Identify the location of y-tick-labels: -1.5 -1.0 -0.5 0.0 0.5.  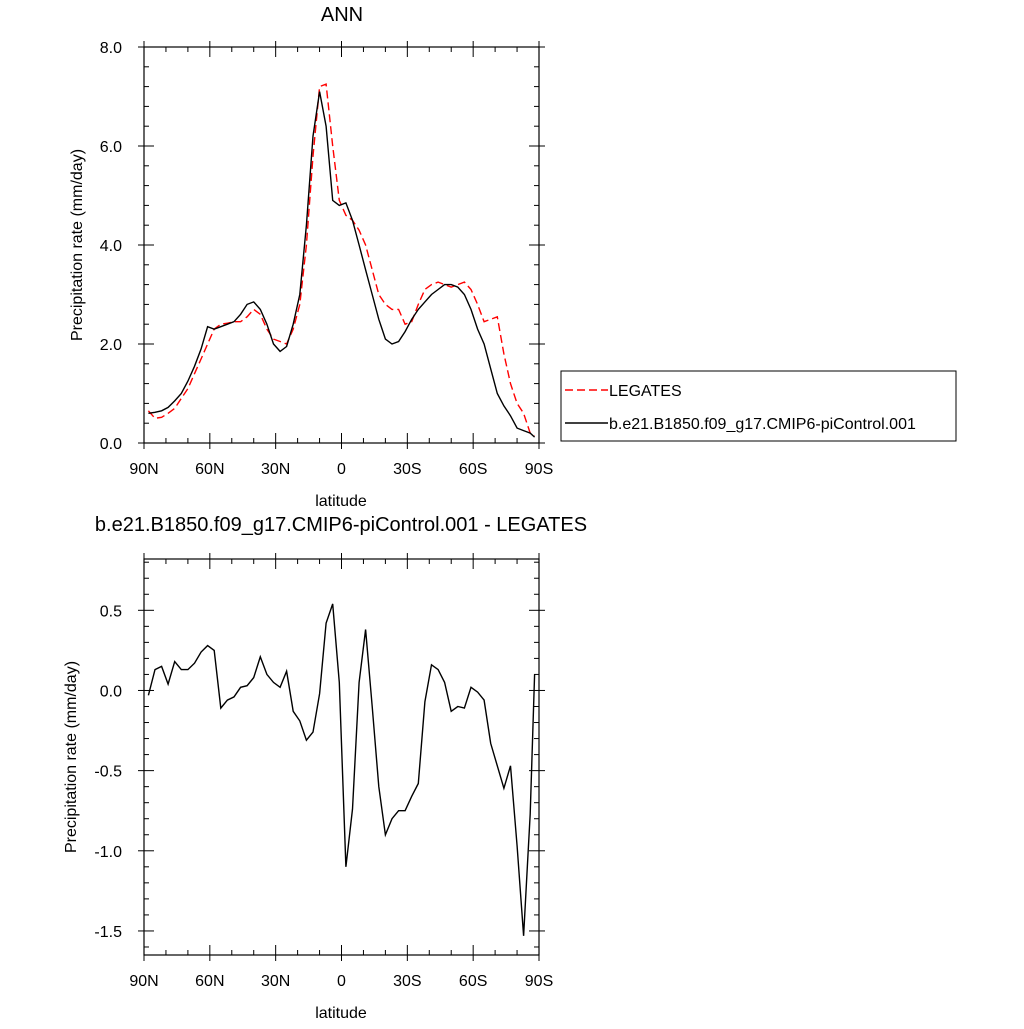
(108, 772).